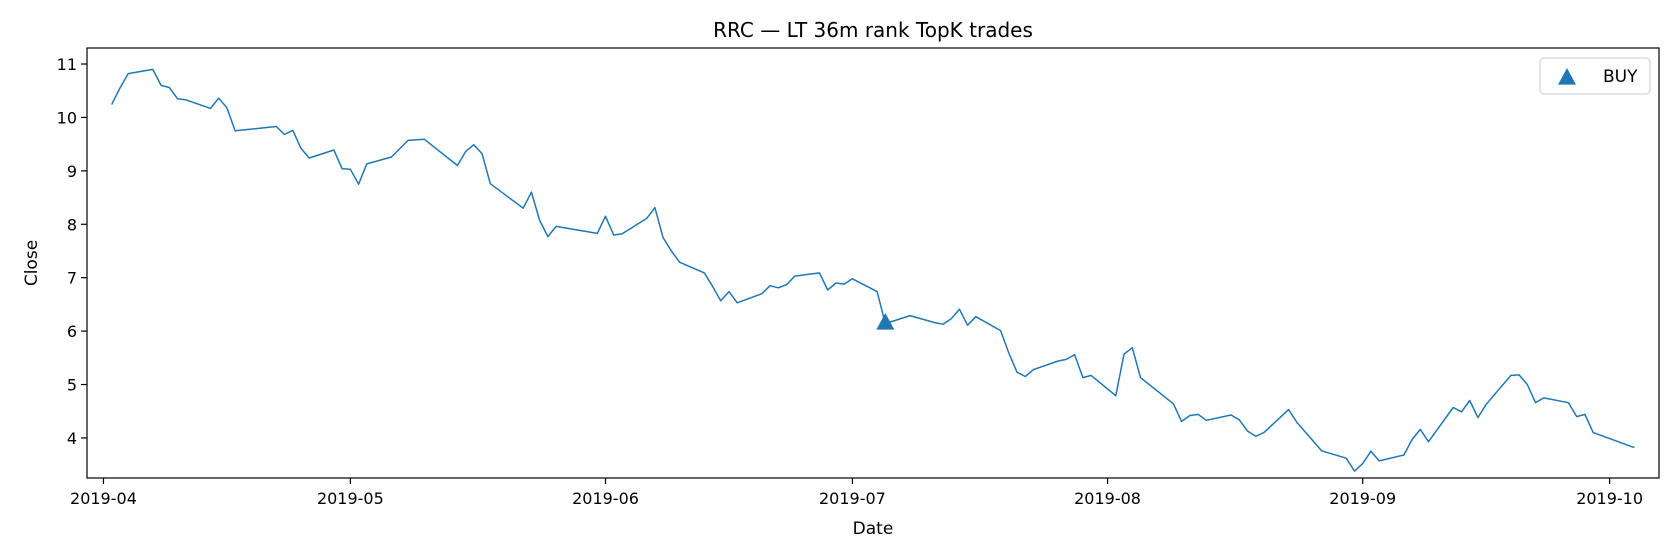  Describe the element at coordinates (873, 30) in the screenshot. I see `chart-title: RRC — LT 36m rank TopK trades` at that location.